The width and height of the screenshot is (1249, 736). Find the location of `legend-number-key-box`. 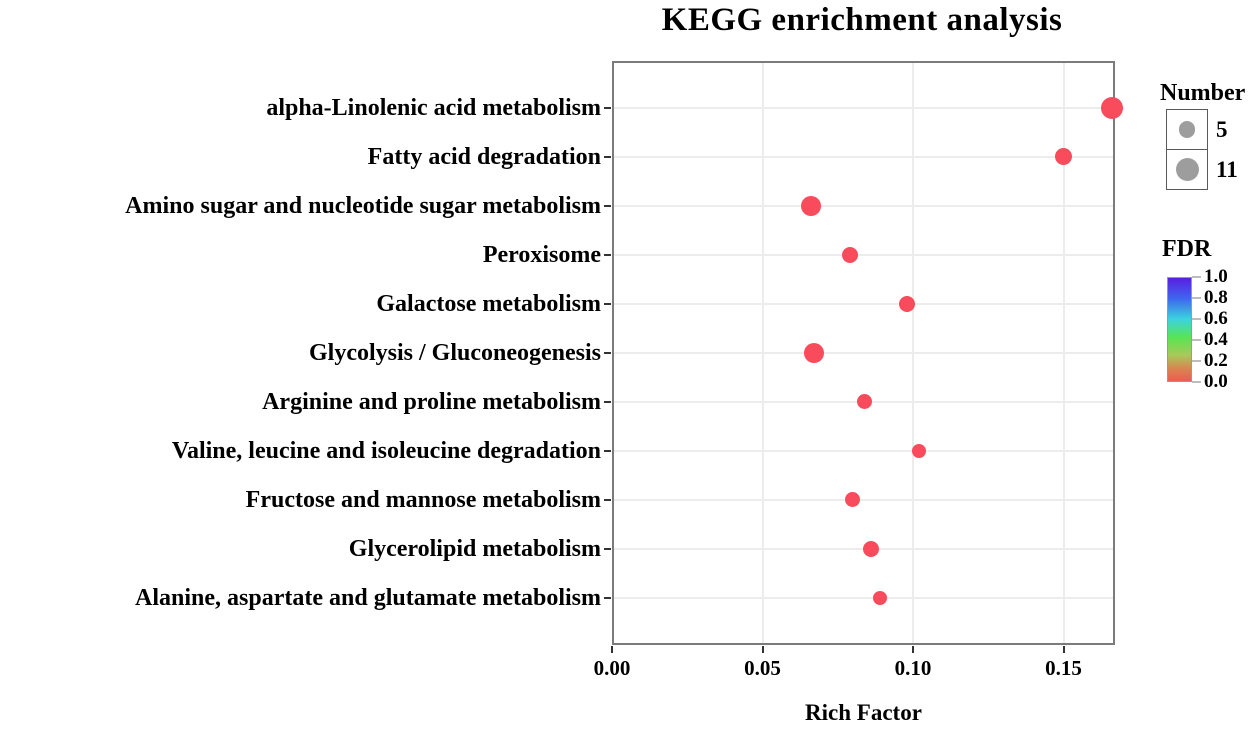

legend-number-key-box is located at coordinates (1187, 129).